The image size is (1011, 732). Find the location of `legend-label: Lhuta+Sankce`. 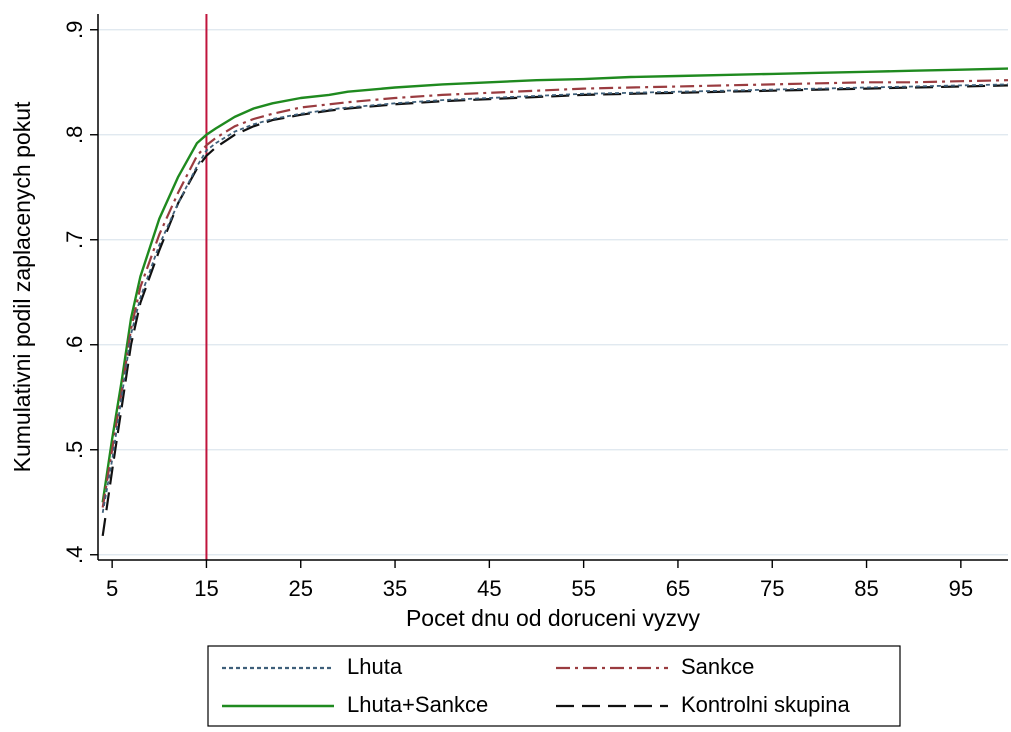

legend-label: Lhuta+Sankce is located at coordinates (417, 704).